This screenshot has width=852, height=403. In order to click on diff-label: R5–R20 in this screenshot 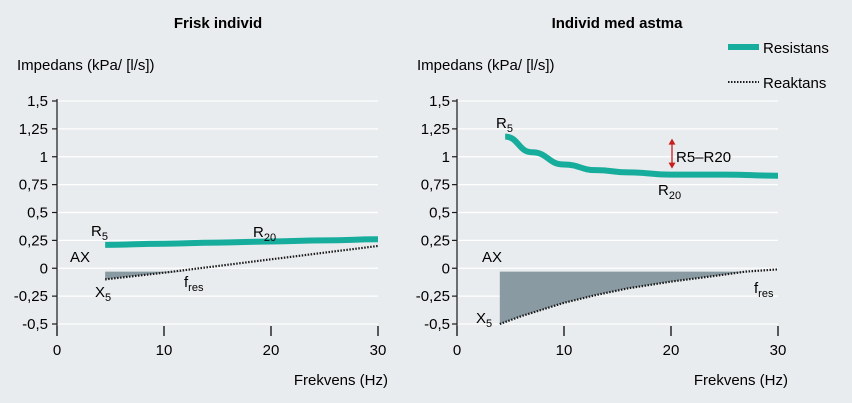, I will do `click(703, 157)`.